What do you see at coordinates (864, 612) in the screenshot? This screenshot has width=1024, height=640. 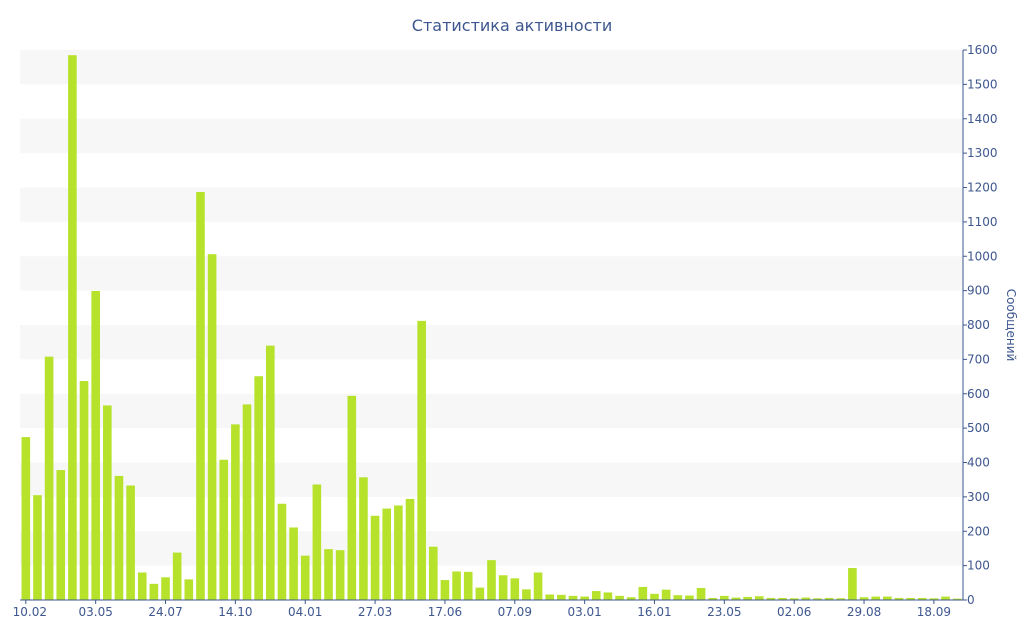 I see `x-tick-label: 29.08` at bounding box center [864, 612].